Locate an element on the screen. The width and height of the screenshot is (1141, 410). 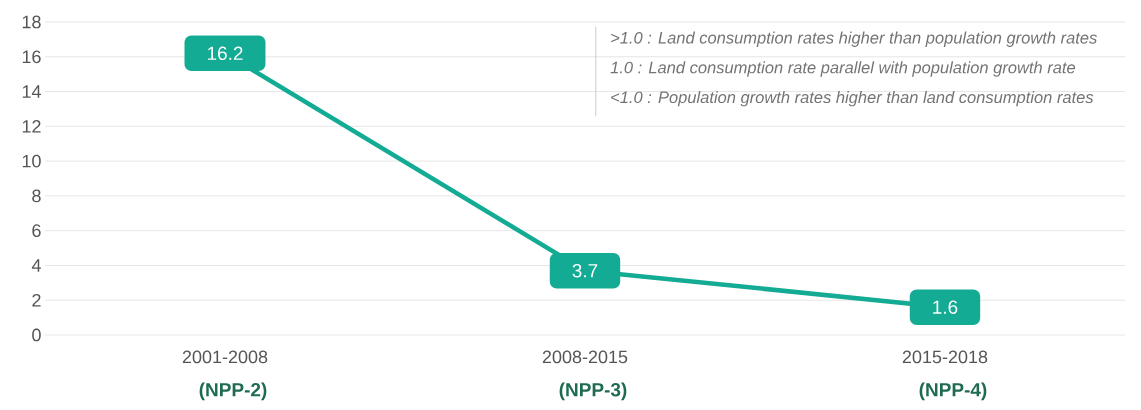
text: (NPP-2) is located at coordinates (233, 391).